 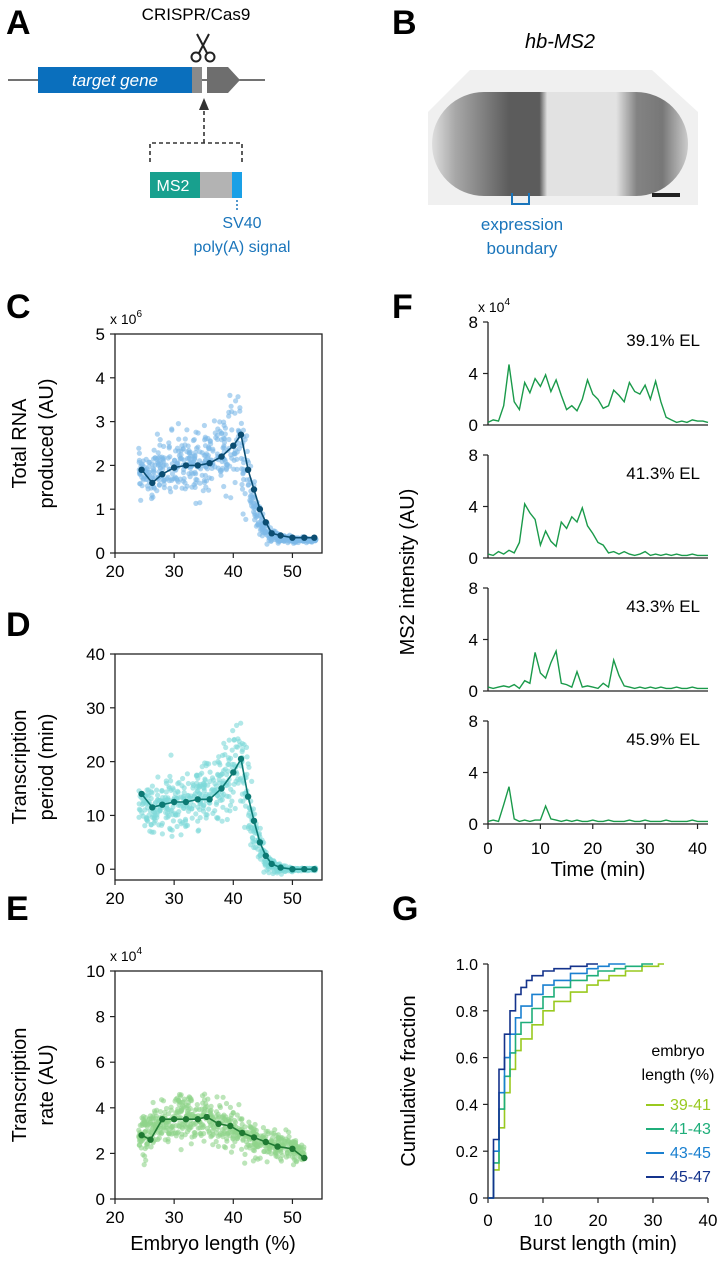 What do you see at coordinates (20, 1085) in the screenshot?
I see `y-axis-label-line: Transcription` at bounding box center [20, 1085].